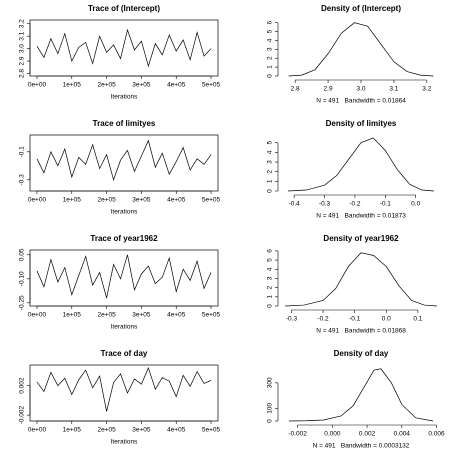 The image size is (474, 464). Describe the element at coordinates (328, 89) in the screenshot. I see `x-tick-label: 2.9` at that location.